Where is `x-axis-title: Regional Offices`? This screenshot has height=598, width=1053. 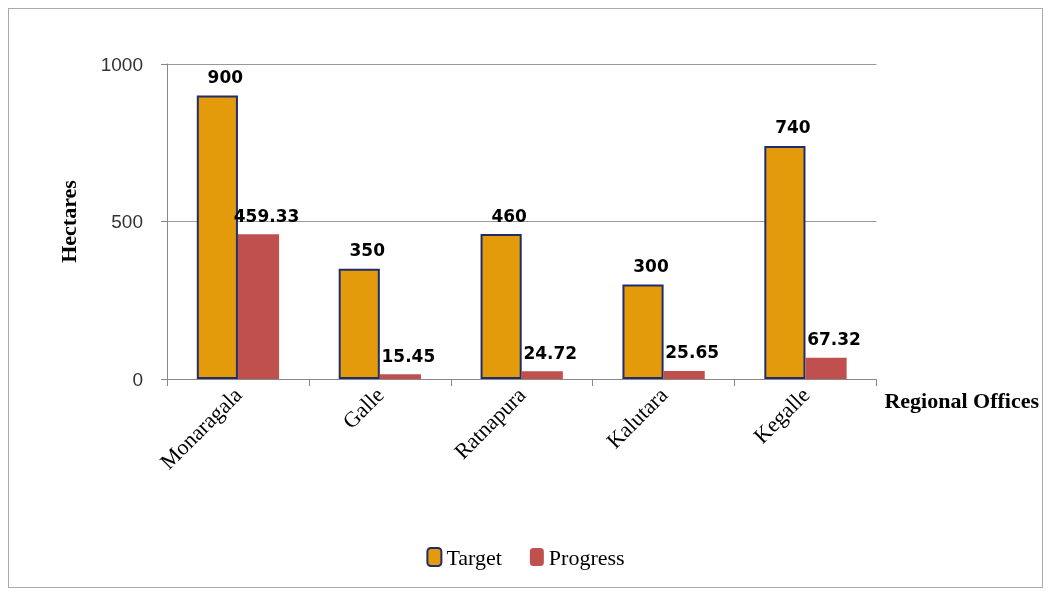 x-axis-title: Regional Offices is located at coordinates (962, 400).